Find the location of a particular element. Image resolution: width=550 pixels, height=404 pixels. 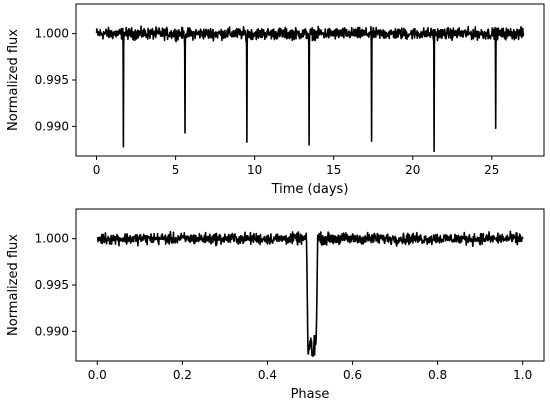

phase-x-tick-label: 0.8 is located at coordinates (437, 375).